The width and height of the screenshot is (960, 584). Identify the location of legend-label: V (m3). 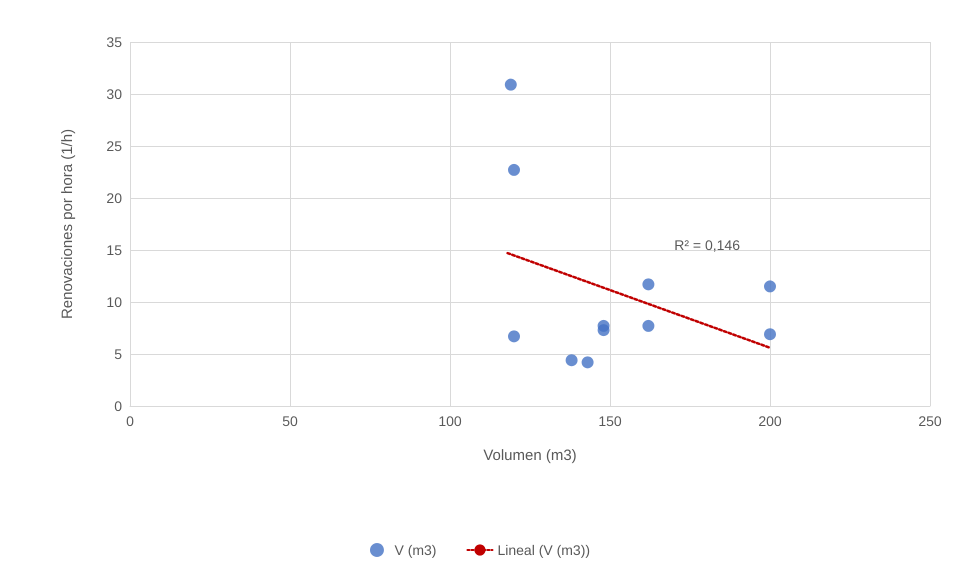
(415, 550).